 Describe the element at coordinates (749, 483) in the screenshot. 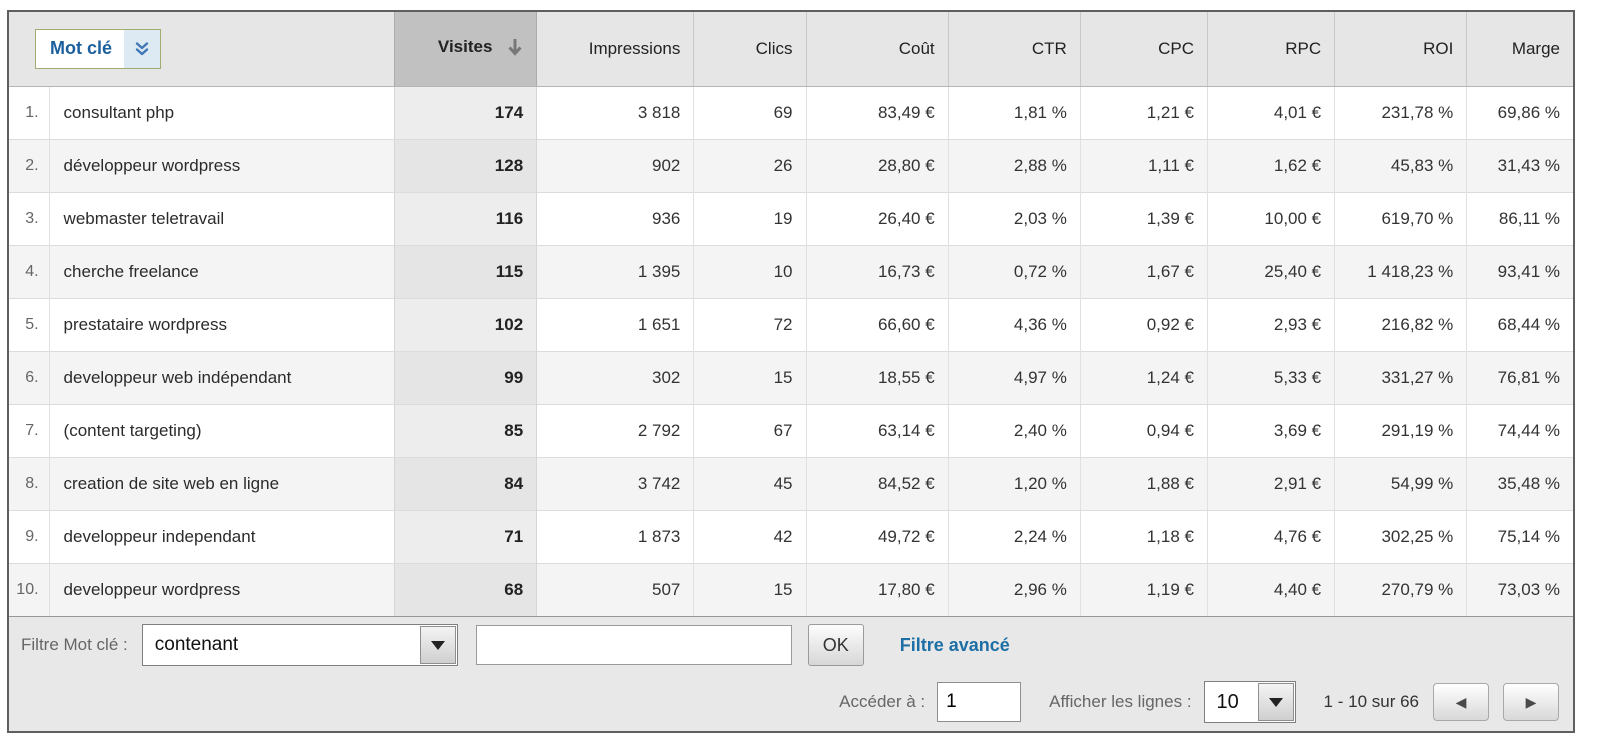

I see `clics-cell: 45` at that location.